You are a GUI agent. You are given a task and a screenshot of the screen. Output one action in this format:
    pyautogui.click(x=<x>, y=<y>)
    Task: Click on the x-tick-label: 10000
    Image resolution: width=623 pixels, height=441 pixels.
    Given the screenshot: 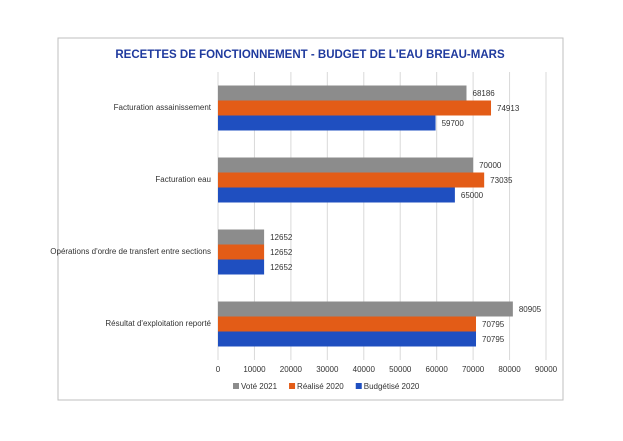 What is the action you would take?
    pyautogui.click(x=254, y=369)
    